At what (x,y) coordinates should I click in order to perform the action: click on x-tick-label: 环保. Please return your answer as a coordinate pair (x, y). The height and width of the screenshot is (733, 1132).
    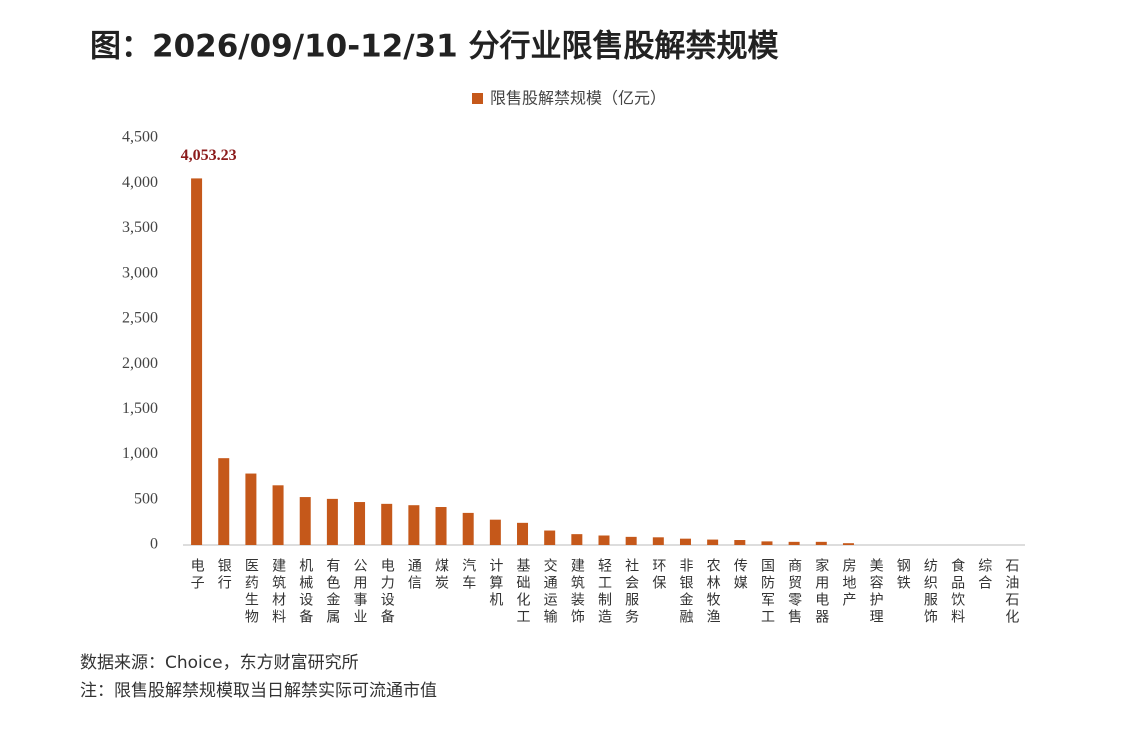
    Looking at the image, I should click on (658, 575).